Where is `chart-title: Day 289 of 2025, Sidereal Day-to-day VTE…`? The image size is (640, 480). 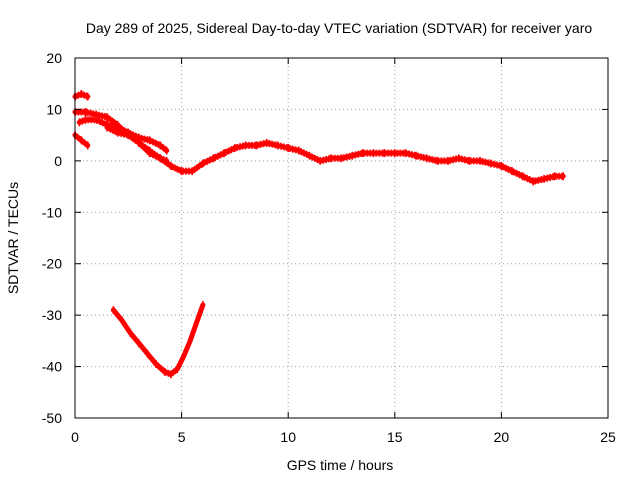 chart-title: Day 289 of 2025, Sidereal Day-to-day VTE… is located at coordinates (339, 28).